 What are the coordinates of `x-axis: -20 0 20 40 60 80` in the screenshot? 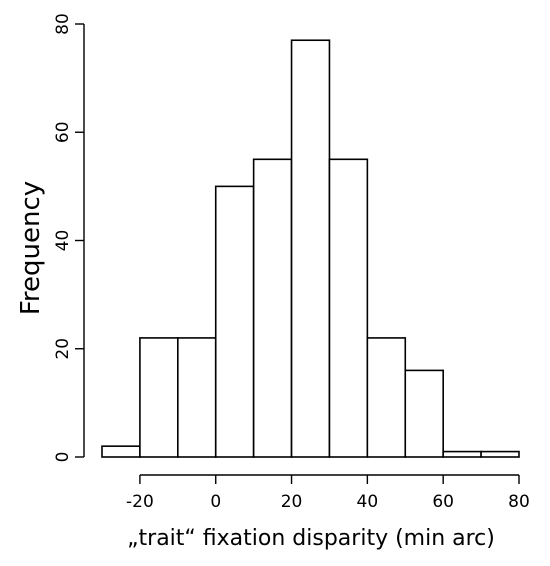 It's located at (328, 493).